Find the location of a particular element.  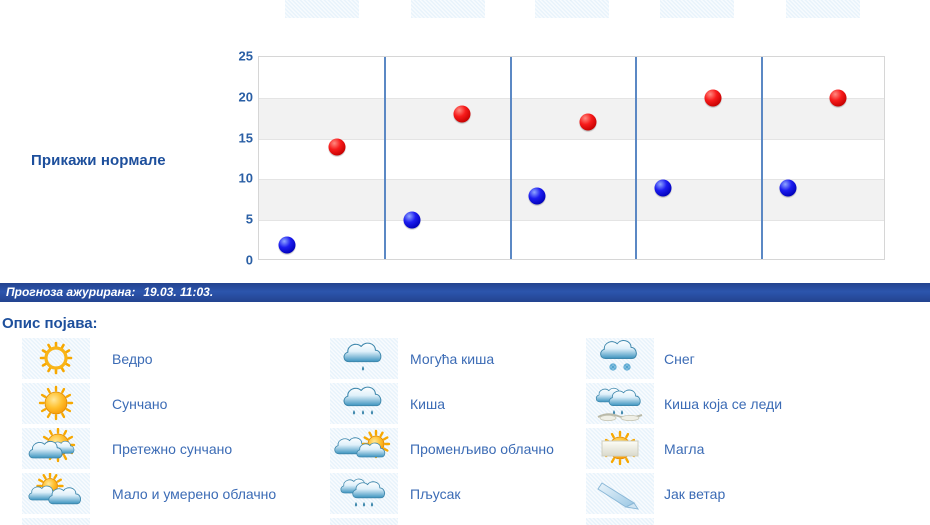

legend-item: Мало и умерено облачно is located at coordinates (182, 493).